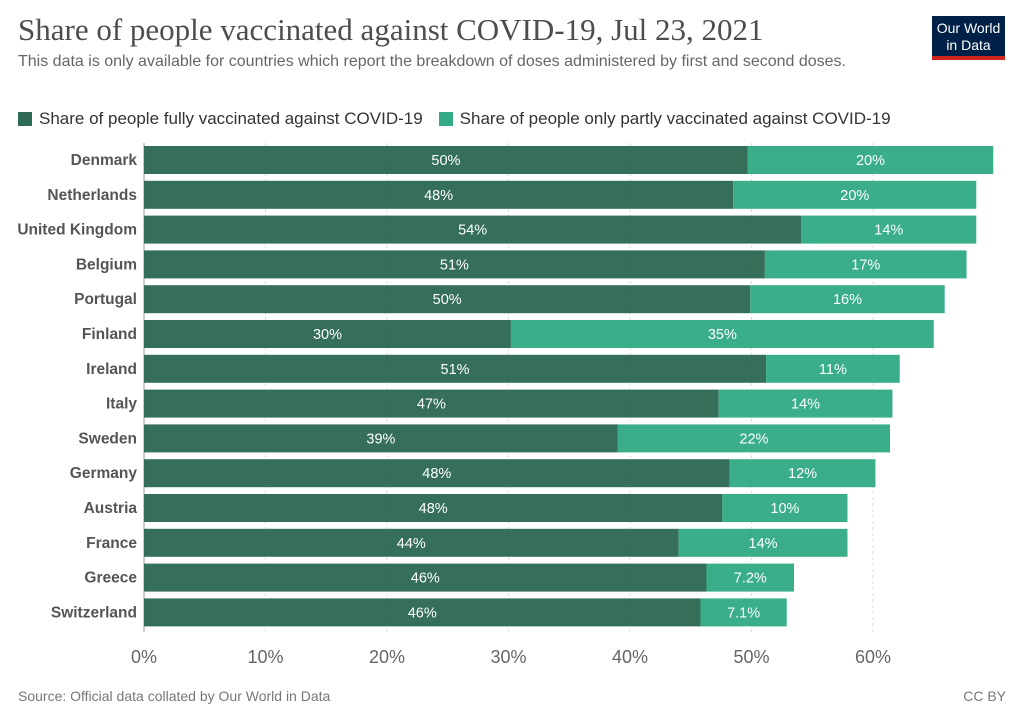  Describe the element at coordinates (445, 119) in the screenshot. I see `legend-swatch-partly` at that location.